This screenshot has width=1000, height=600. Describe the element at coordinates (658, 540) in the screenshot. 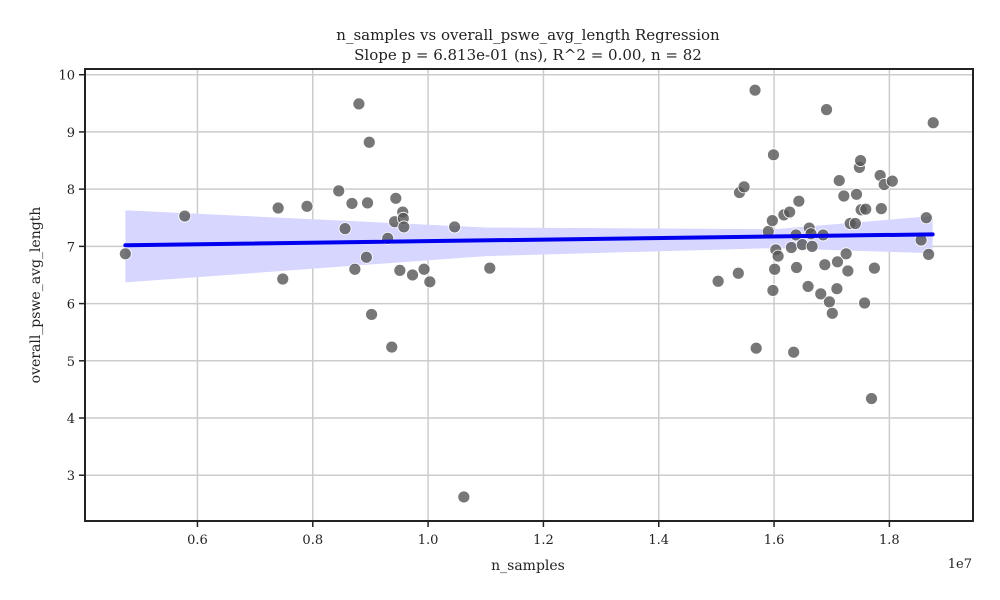

I see `x-tick-label-4: 1.4` at that location.